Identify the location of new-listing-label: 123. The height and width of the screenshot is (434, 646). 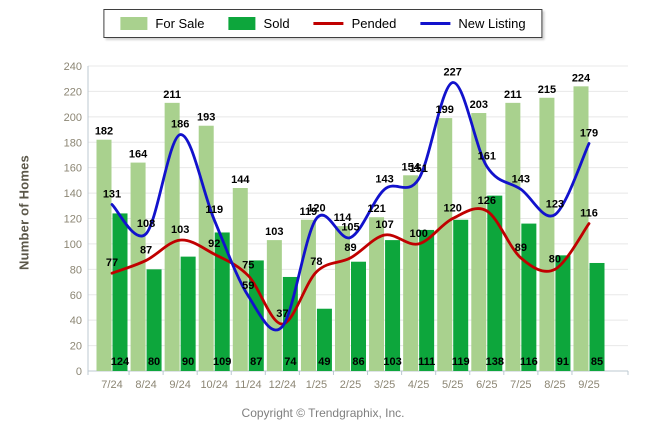
(555, 205).